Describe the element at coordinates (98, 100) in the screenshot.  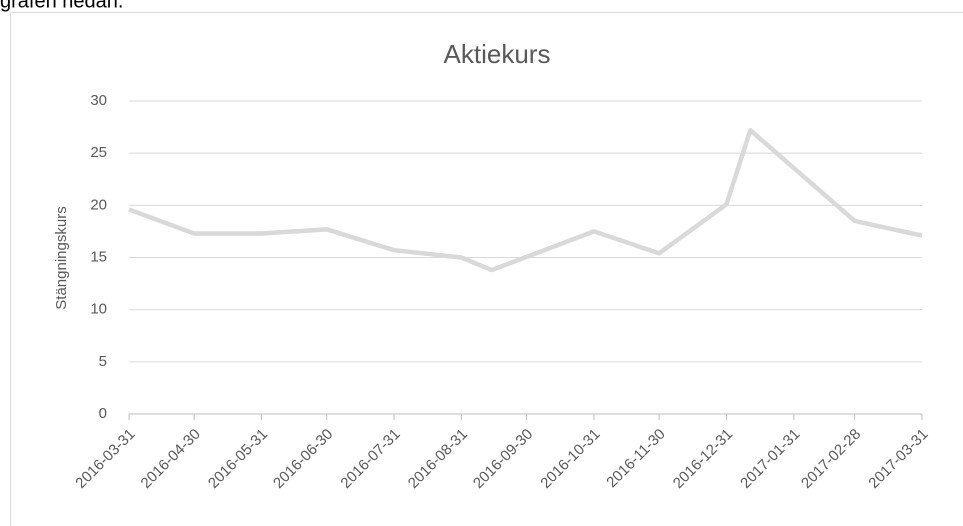
I see `y-tick-label: 30` at that location.